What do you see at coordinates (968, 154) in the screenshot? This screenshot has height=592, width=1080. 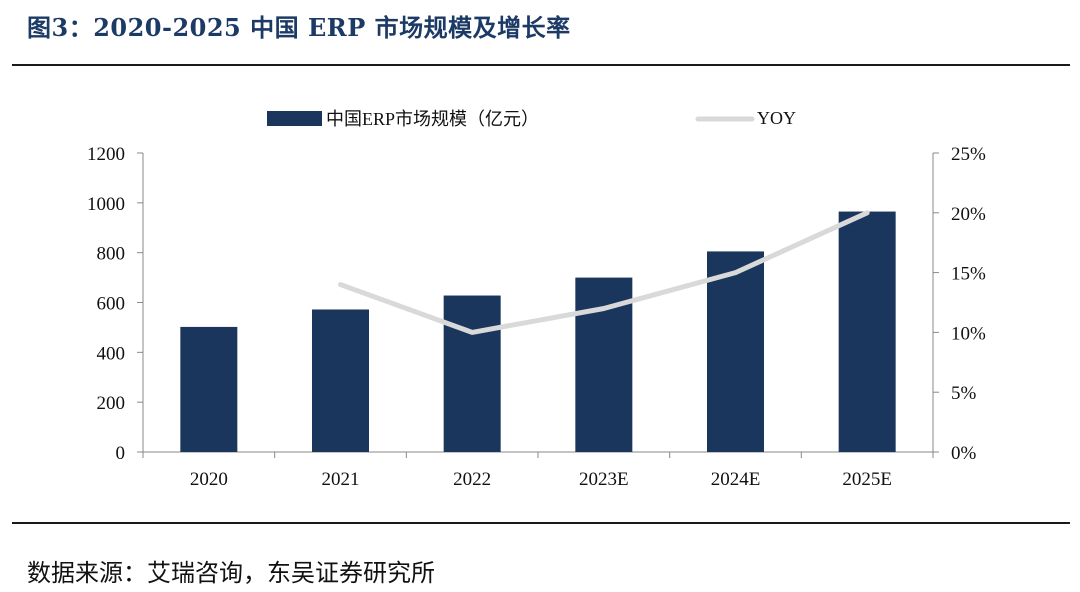 I see `right-axis-tick-label: 25%` at bounding box center [968, 154].